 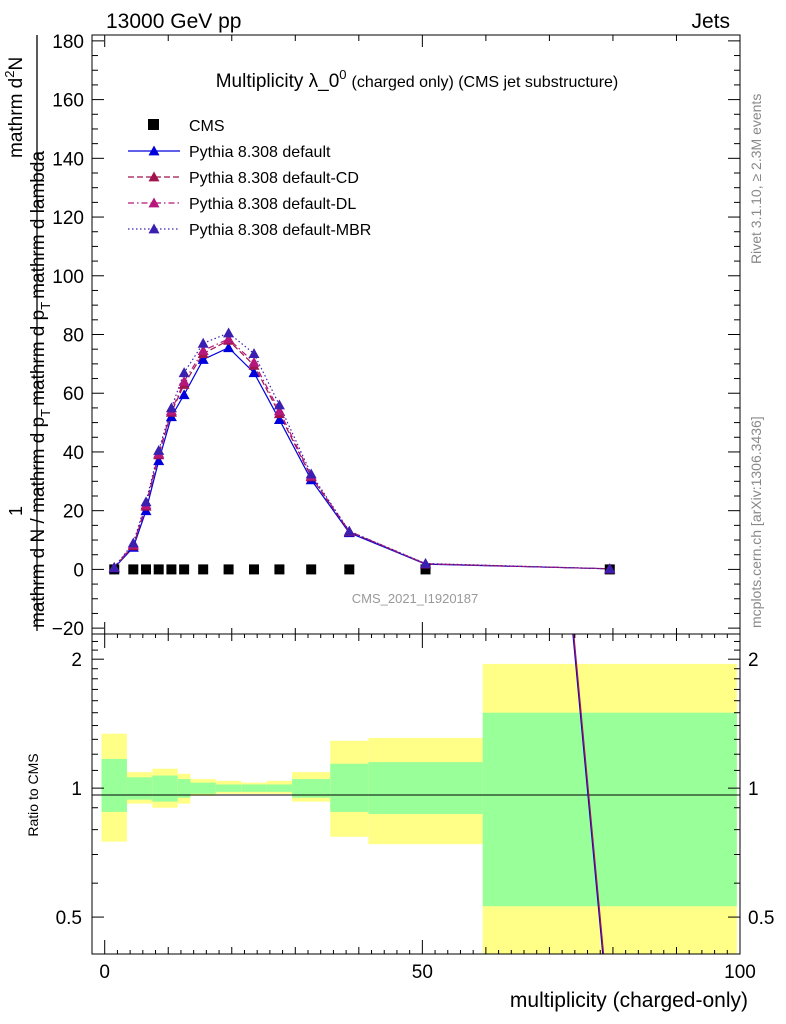 I want to click on ylabel-num-end: N, so click(x=16, y=64).